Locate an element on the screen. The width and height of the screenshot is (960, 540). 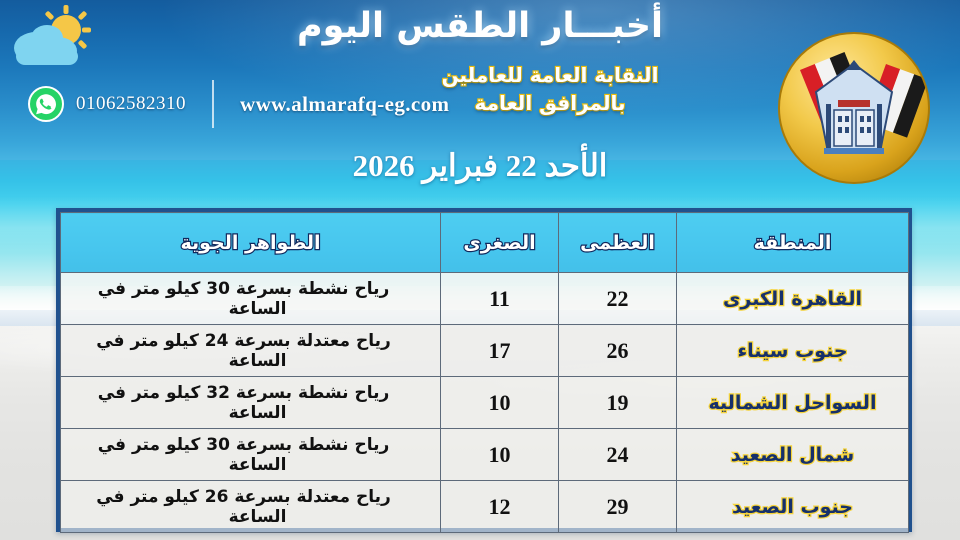
cell-region: السواحل الشمالية is located at coordinates (792, 402).